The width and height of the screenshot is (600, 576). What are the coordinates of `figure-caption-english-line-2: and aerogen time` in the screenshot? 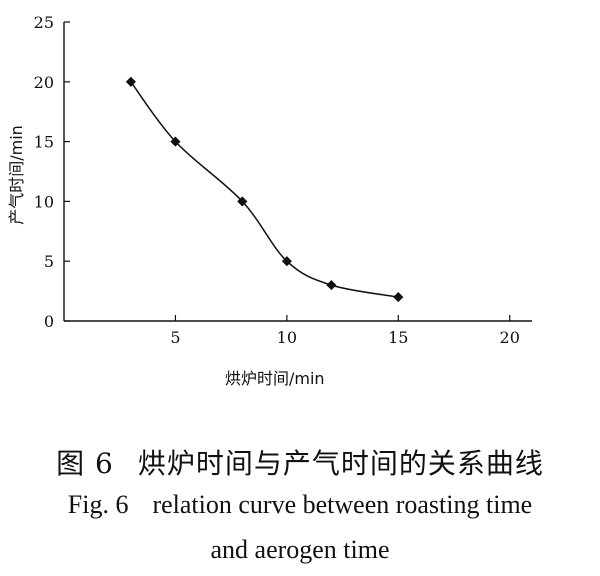 It's located at (300, 550).